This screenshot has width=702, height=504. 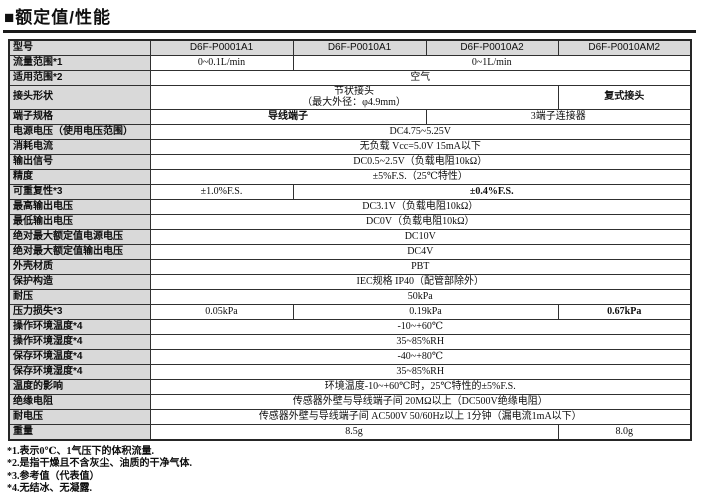 I want to click on spec-row: 电源电压（使用电压范围） DC4.75~5.25V, so click(x=350, y=132).